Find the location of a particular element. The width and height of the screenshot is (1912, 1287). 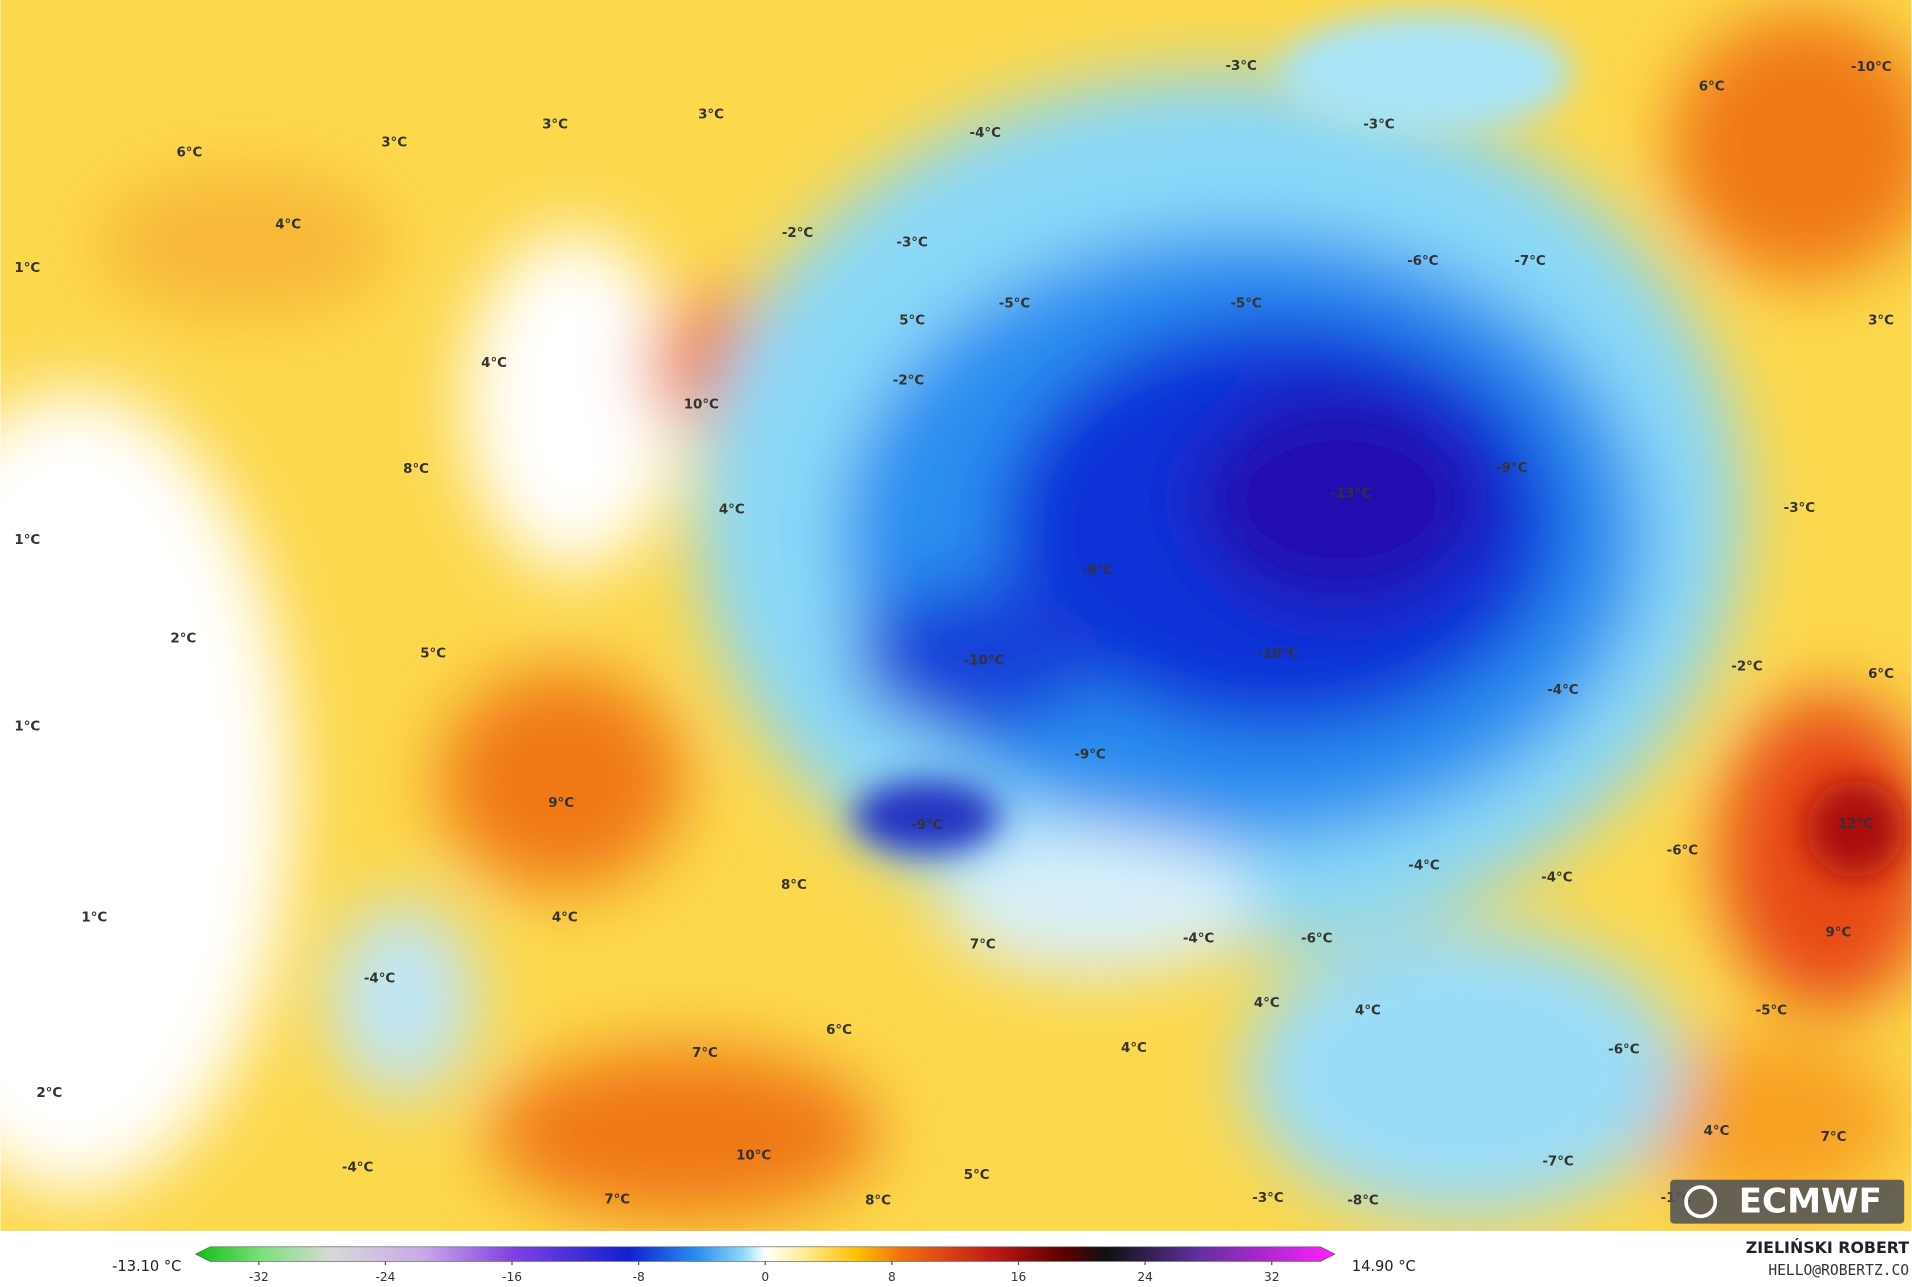

logo-box is located at coordinates (1787, 1201).